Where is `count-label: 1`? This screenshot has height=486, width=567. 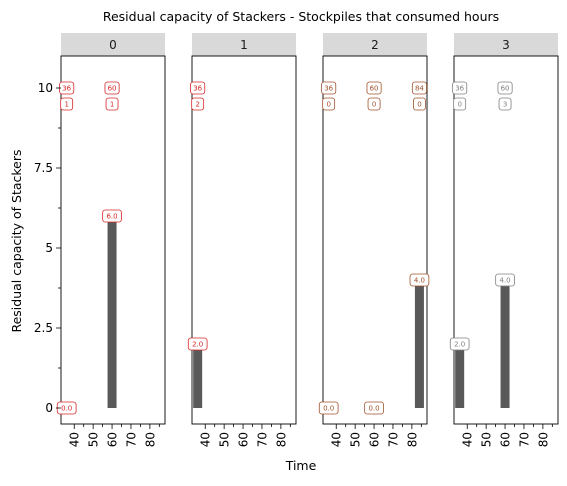 count-label: 1 is located at coordinates (67, 104).